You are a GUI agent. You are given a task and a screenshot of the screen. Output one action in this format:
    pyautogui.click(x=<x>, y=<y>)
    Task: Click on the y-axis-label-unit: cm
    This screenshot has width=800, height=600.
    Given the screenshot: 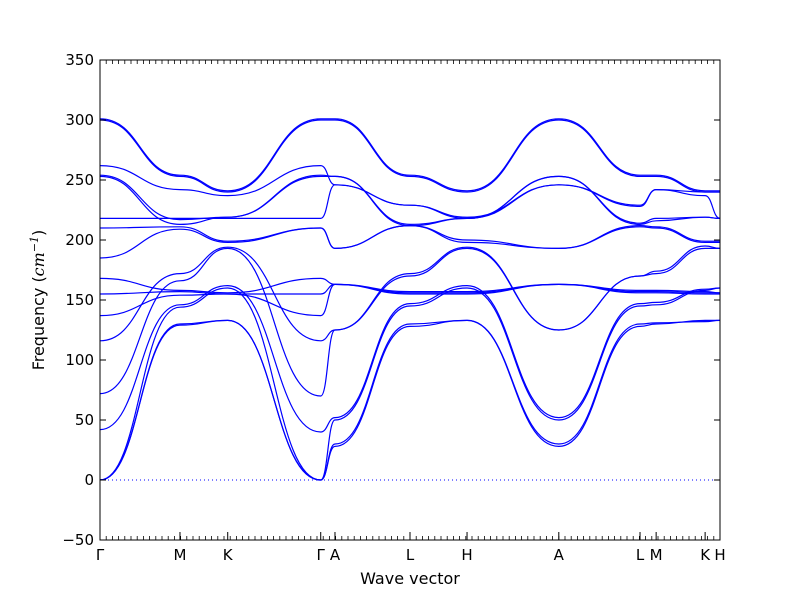 What is the action you would take?
    pyautogui.click(x=38, y=264)
    